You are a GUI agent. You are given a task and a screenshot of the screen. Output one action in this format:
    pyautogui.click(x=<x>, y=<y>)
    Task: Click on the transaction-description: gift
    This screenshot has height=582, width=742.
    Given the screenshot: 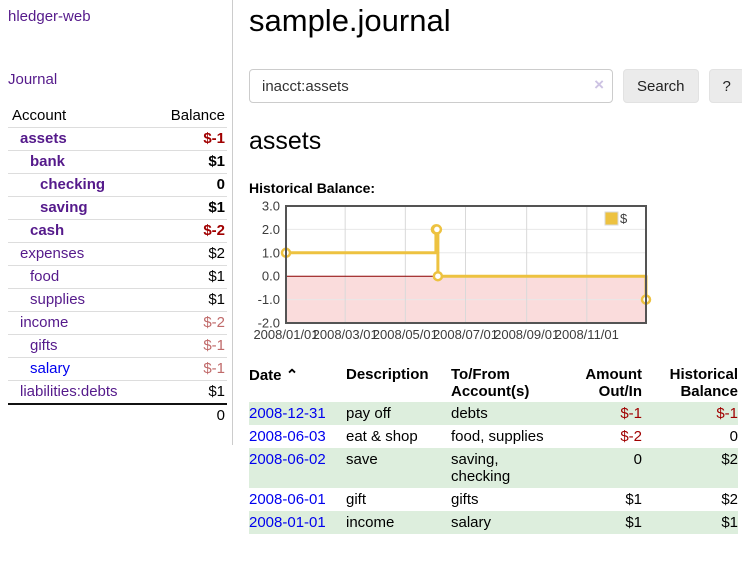 What is the action you would take?
    pyautogui.click(x=356, y=499)
    